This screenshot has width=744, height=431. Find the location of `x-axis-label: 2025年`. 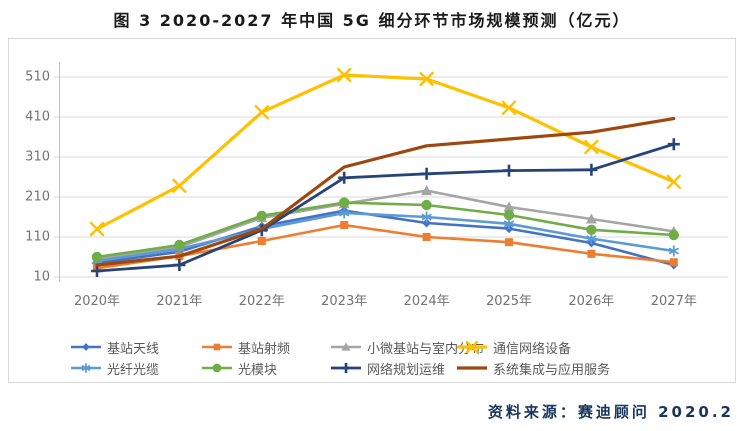

x-axis-label: 2025年 is located at coordinates (509, 301).